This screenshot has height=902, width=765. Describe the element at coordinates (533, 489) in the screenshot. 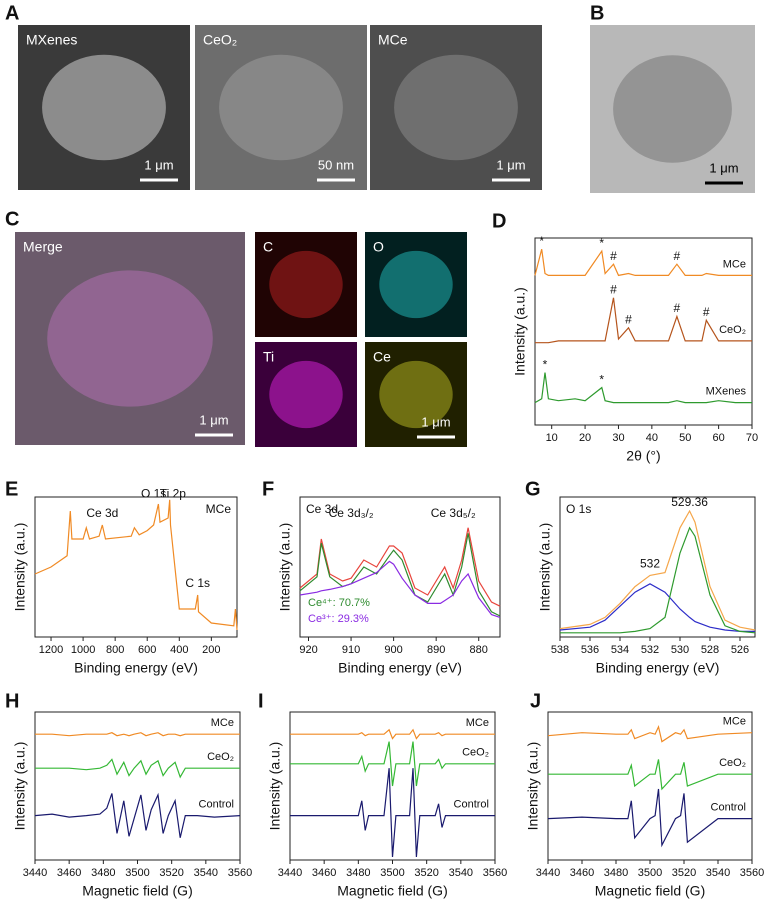

I see `panel-letter: G` at that location.